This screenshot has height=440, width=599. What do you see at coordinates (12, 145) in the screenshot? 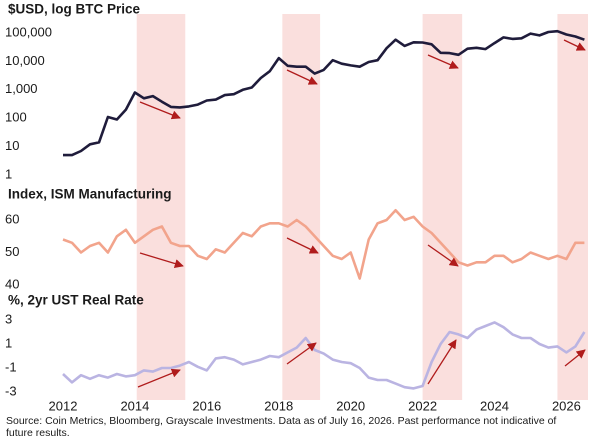
I see `y-tick-label: 10` at bounding box center [12, 145].